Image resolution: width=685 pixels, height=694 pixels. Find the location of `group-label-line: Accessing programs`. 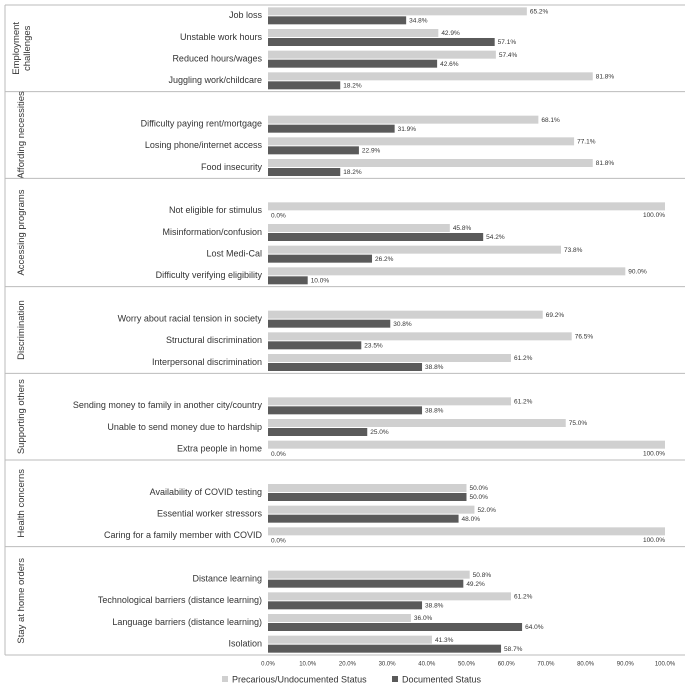

group-label-line: Accessing programs is located at coordinates (21, 232).